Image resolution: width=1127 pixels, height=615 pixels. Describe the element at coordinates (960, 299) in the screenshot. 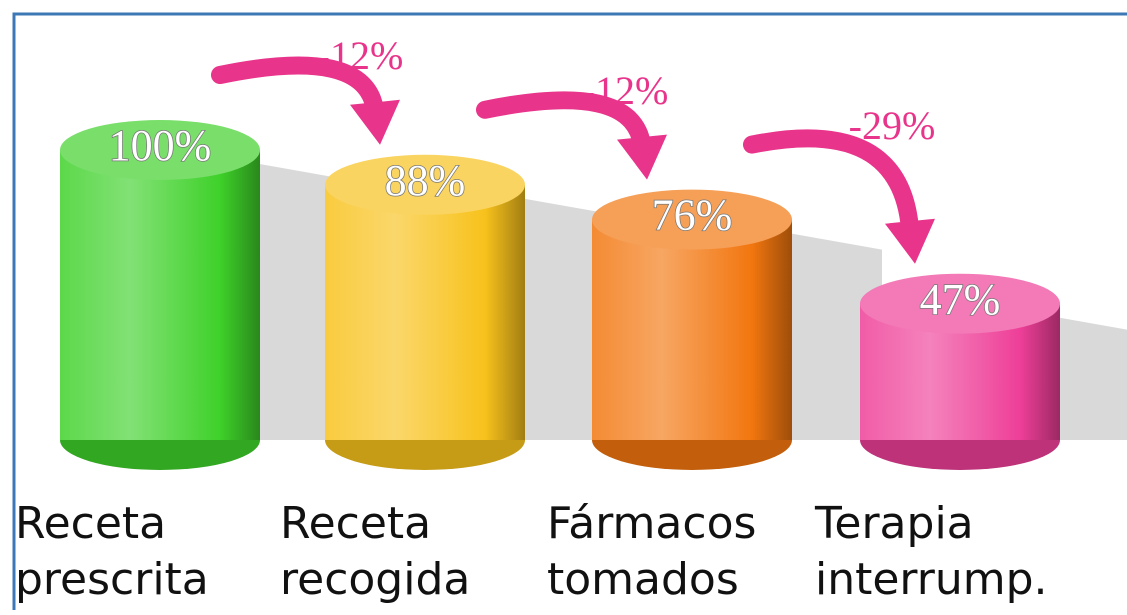

I see `value-label: 47%` at that location.